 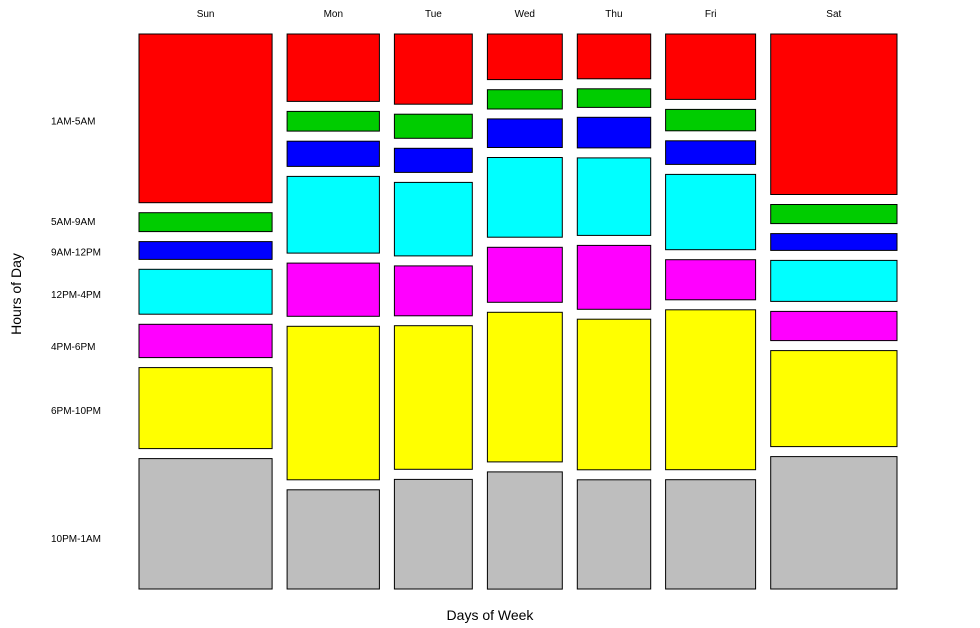 What do you see at coordinates (76, 295) in the screenshot?
I see `row-label-3: 12PM-4PM` at bounding box center [76, 295].